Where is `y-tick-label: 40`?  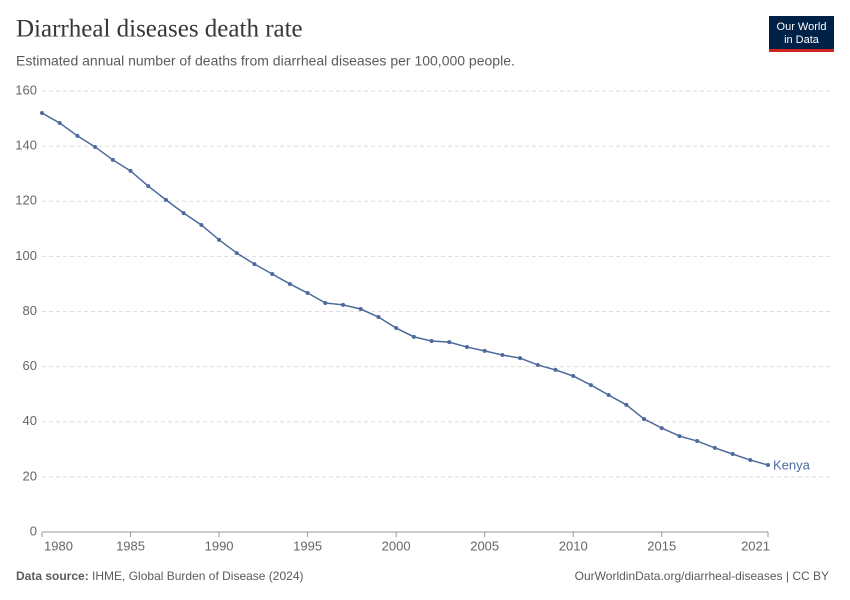 y-tick-label: 40 is located at coordinates (30, 420).